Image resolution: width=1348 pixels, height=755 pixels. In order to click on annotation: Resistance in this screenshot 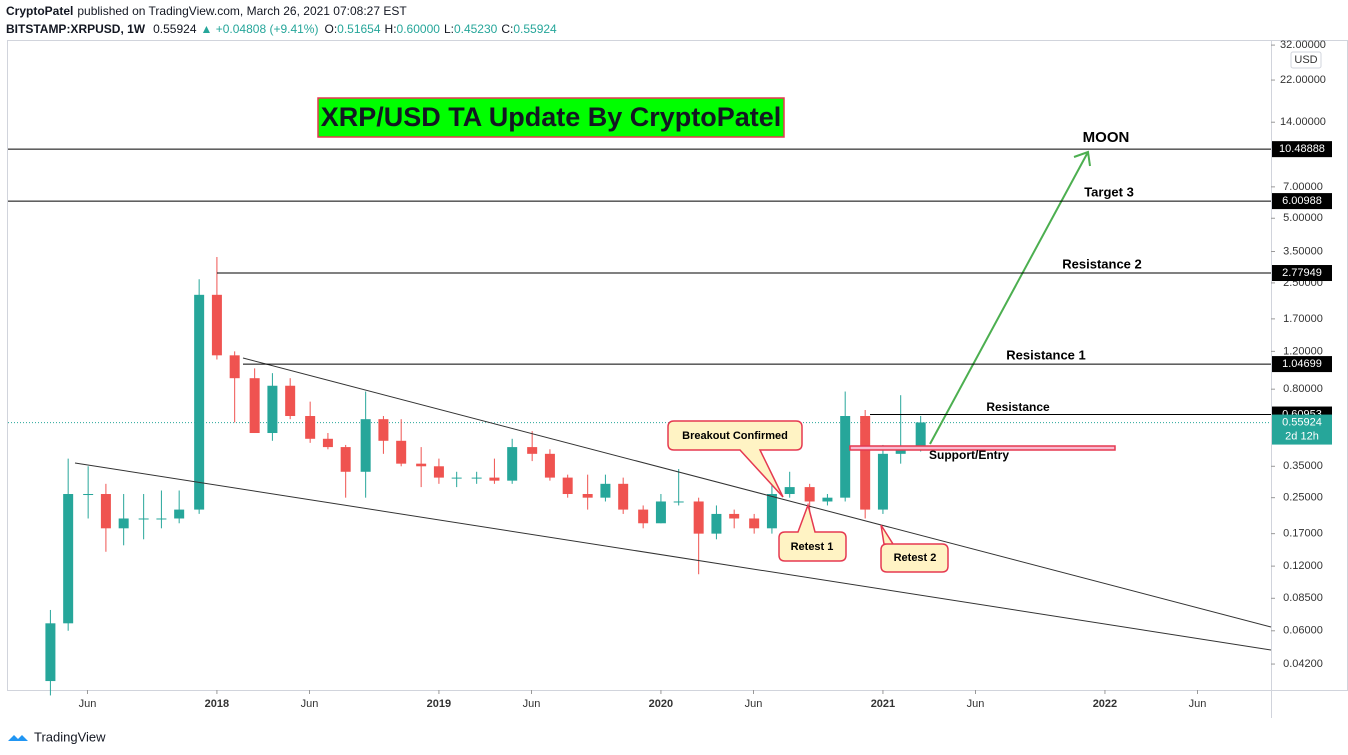, I will do `click(1018, 407)`.